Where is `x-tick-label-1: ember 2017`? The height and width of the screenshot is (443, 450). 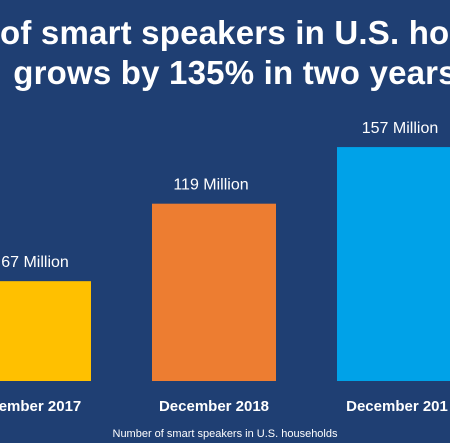 x-tick-label-1: ember 2017 is located at coordinates (40, 406).